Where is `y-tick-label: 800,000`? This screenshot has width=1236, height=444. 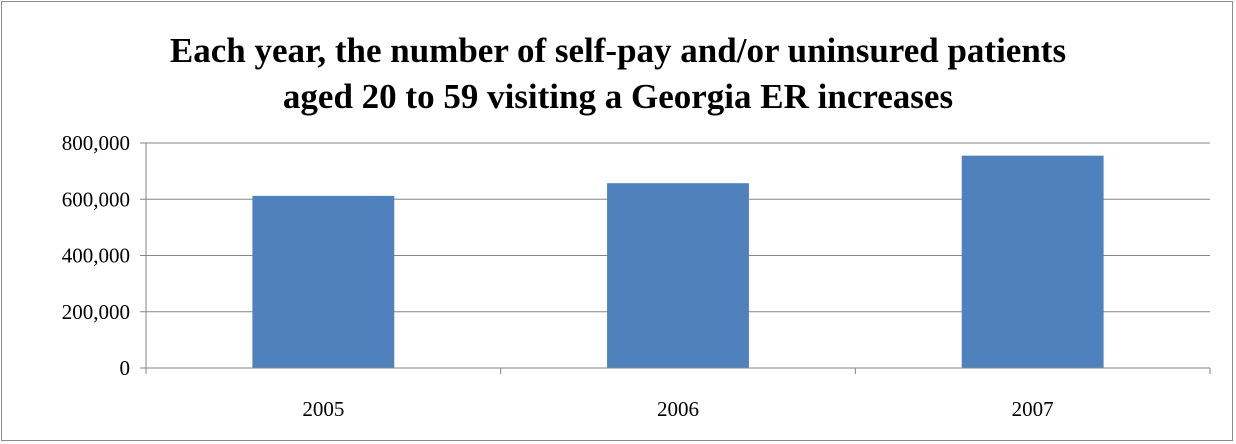
y-tick-label: 800,000 is located at coordinates (96, 143).